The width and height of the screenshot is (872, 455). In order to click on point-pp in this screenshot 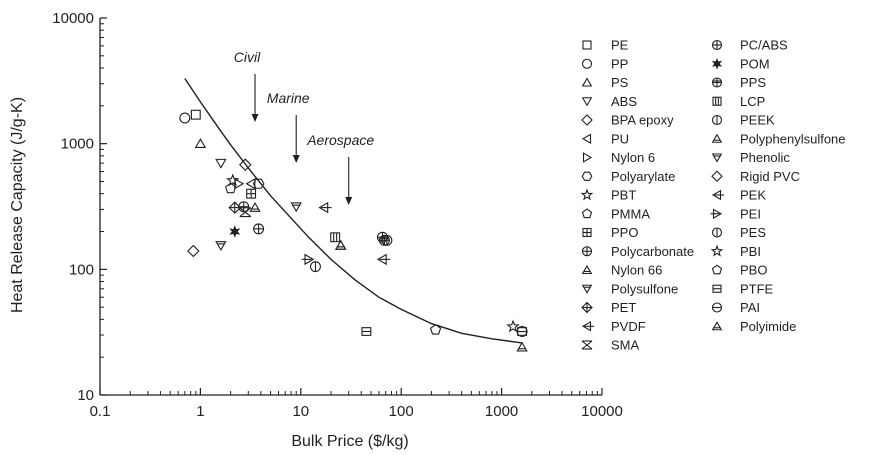, I will do `click(185, 118)`.